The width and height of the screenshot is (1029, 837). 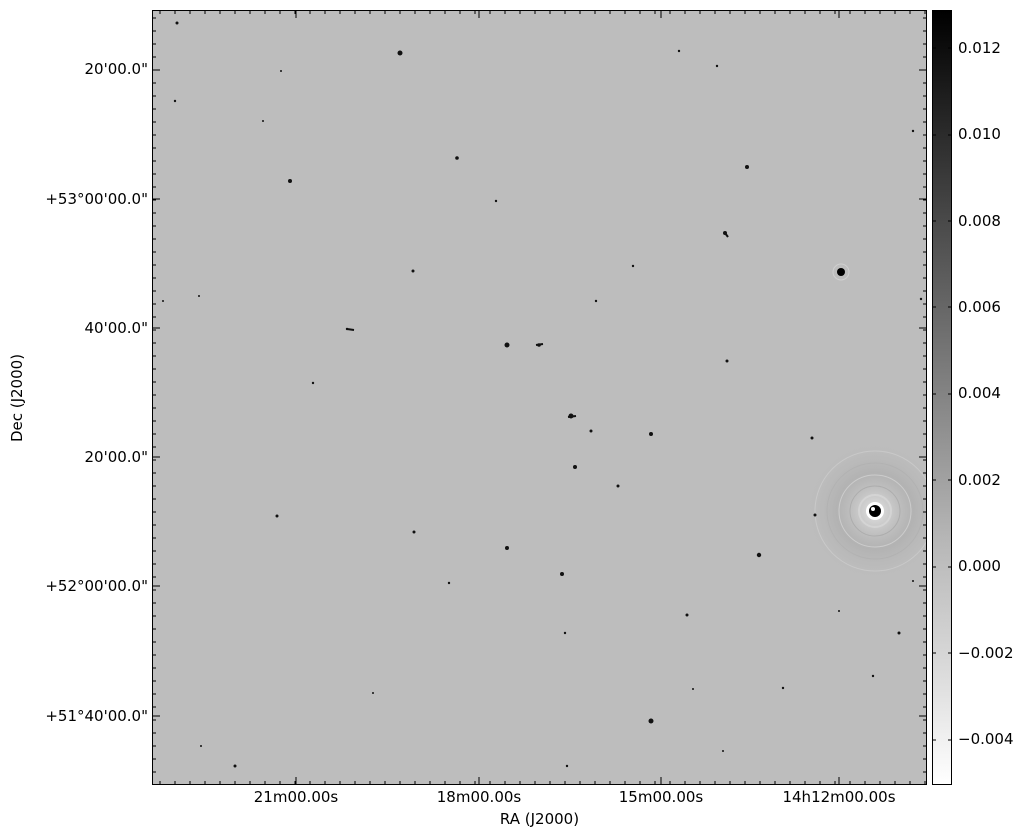 What do you see at coordinates (979, 566) in the screenshot?
I see `colorbar-tick-label: 0.000` at bounding box center [979, 566].